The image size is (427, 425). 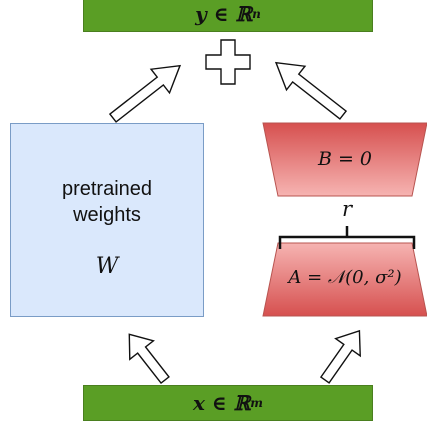 I want to click on lora-a-shape, so click(x=344, y=279).